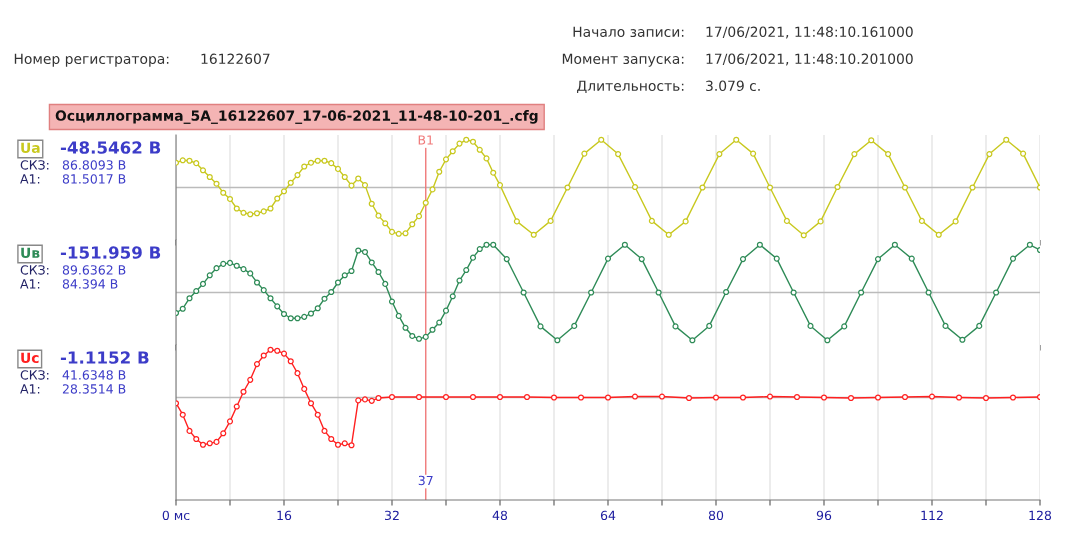 Image resolution: width=1068 pixels, height=559 pixels. Describe the element at coordinates (1040, 515) in the screenshot. I see `x-tick-label: 128` at that location.